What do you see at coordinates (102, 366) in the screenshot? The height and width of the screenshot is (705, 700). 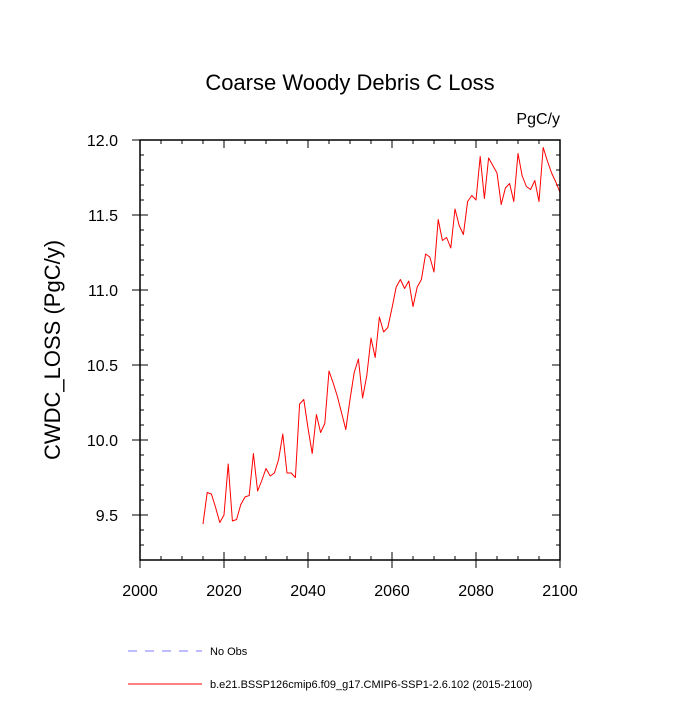 I see `y-tick-label: 10.5` at bounding box center [102, 366].